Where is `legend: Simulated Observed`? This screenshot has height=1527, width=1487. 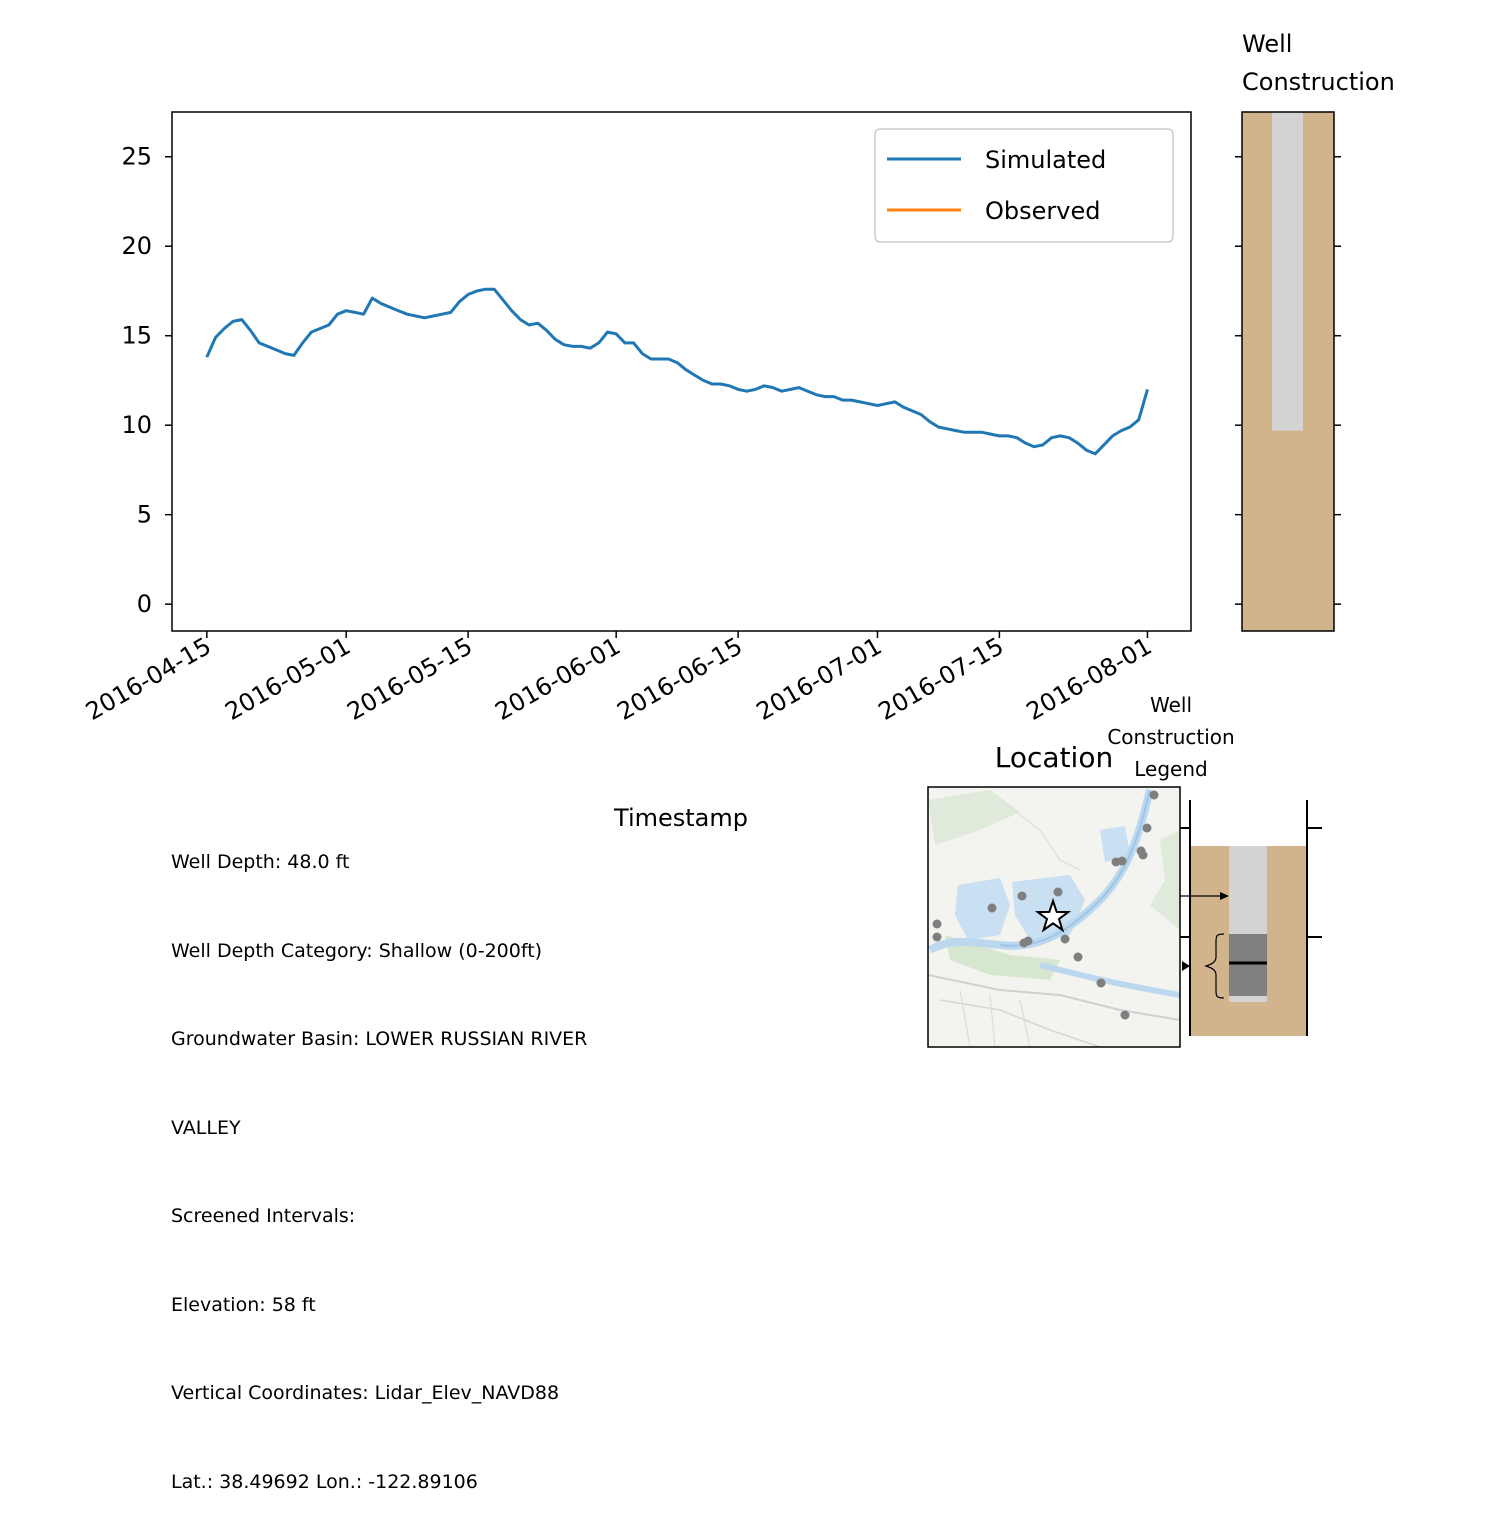
legend: Simulated Observed is located at coordinates (1024, 185).